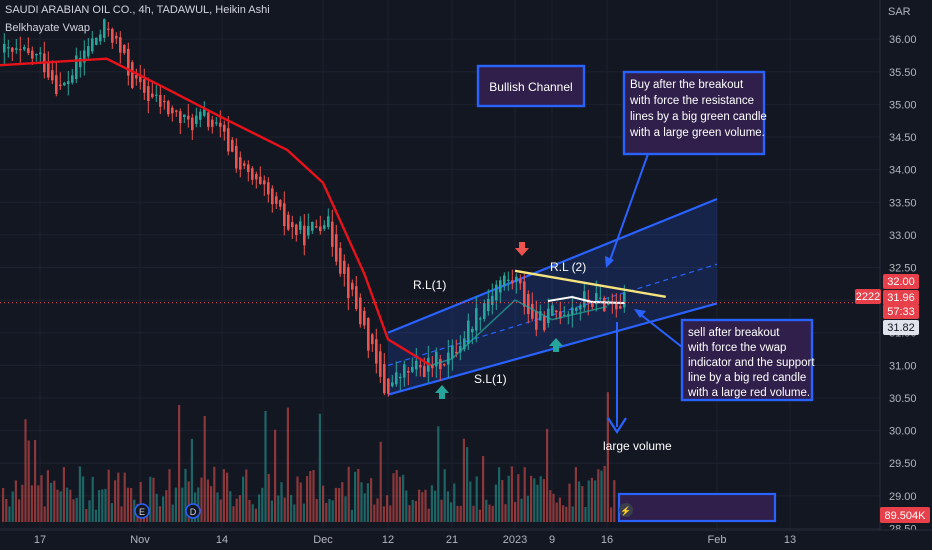 The height and width of the screenshot is (550, 932). What do you see at coordinates (552, 296) in the screenshot?
I see `bullish-channel-fill` at bounding box center [552, 296].